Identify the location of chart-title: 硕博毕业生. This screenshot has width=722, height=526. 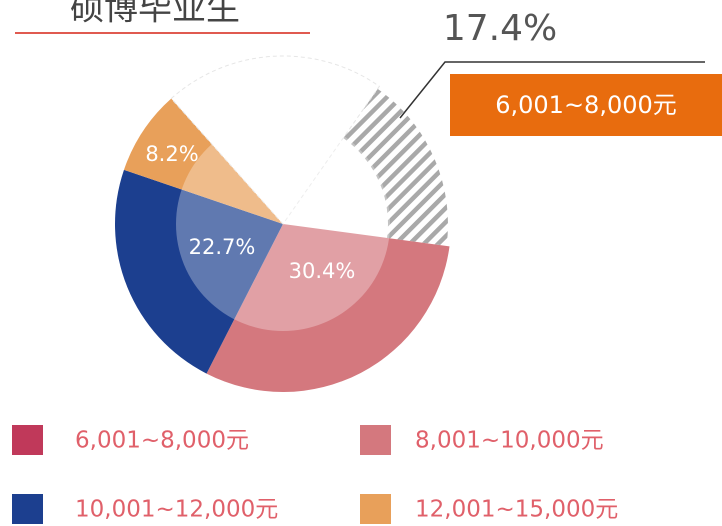
(155, 14).